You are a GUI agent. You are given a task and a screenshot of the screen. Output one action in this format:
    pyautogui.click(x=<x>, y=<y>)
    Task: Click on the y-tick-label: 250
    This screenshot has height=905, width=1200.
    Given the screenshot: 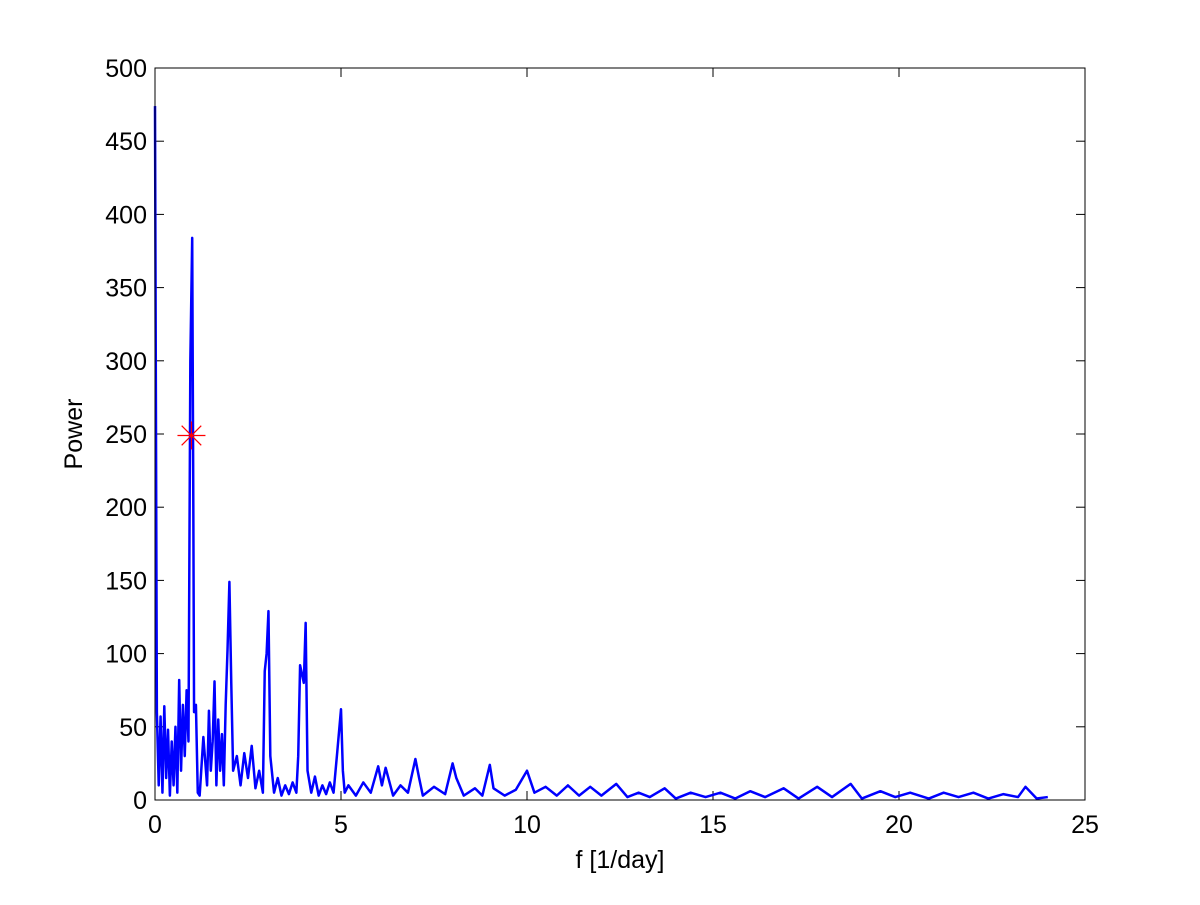 What is the action you would take?
    pyautogui.click(x=126, y=435)
    